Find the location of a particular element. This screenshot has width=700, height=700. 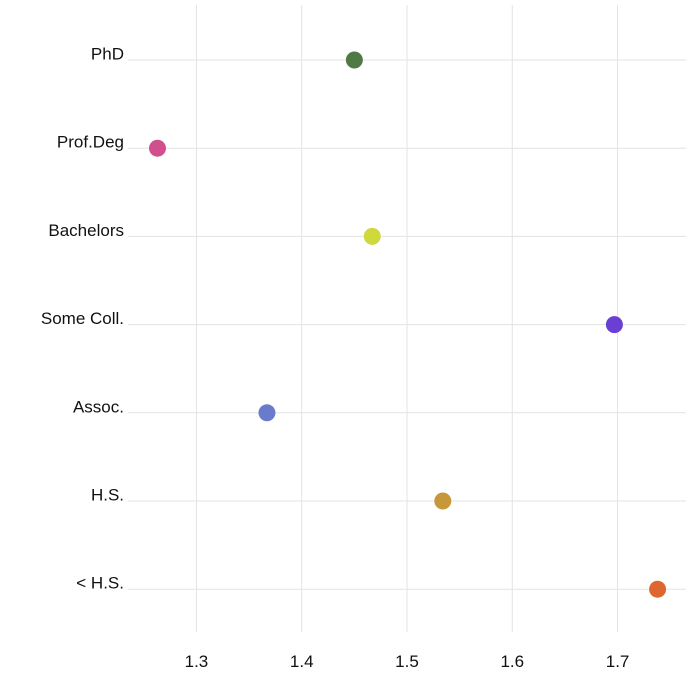

x-tick-label: 1.5 is located at coordinates (407, 661).